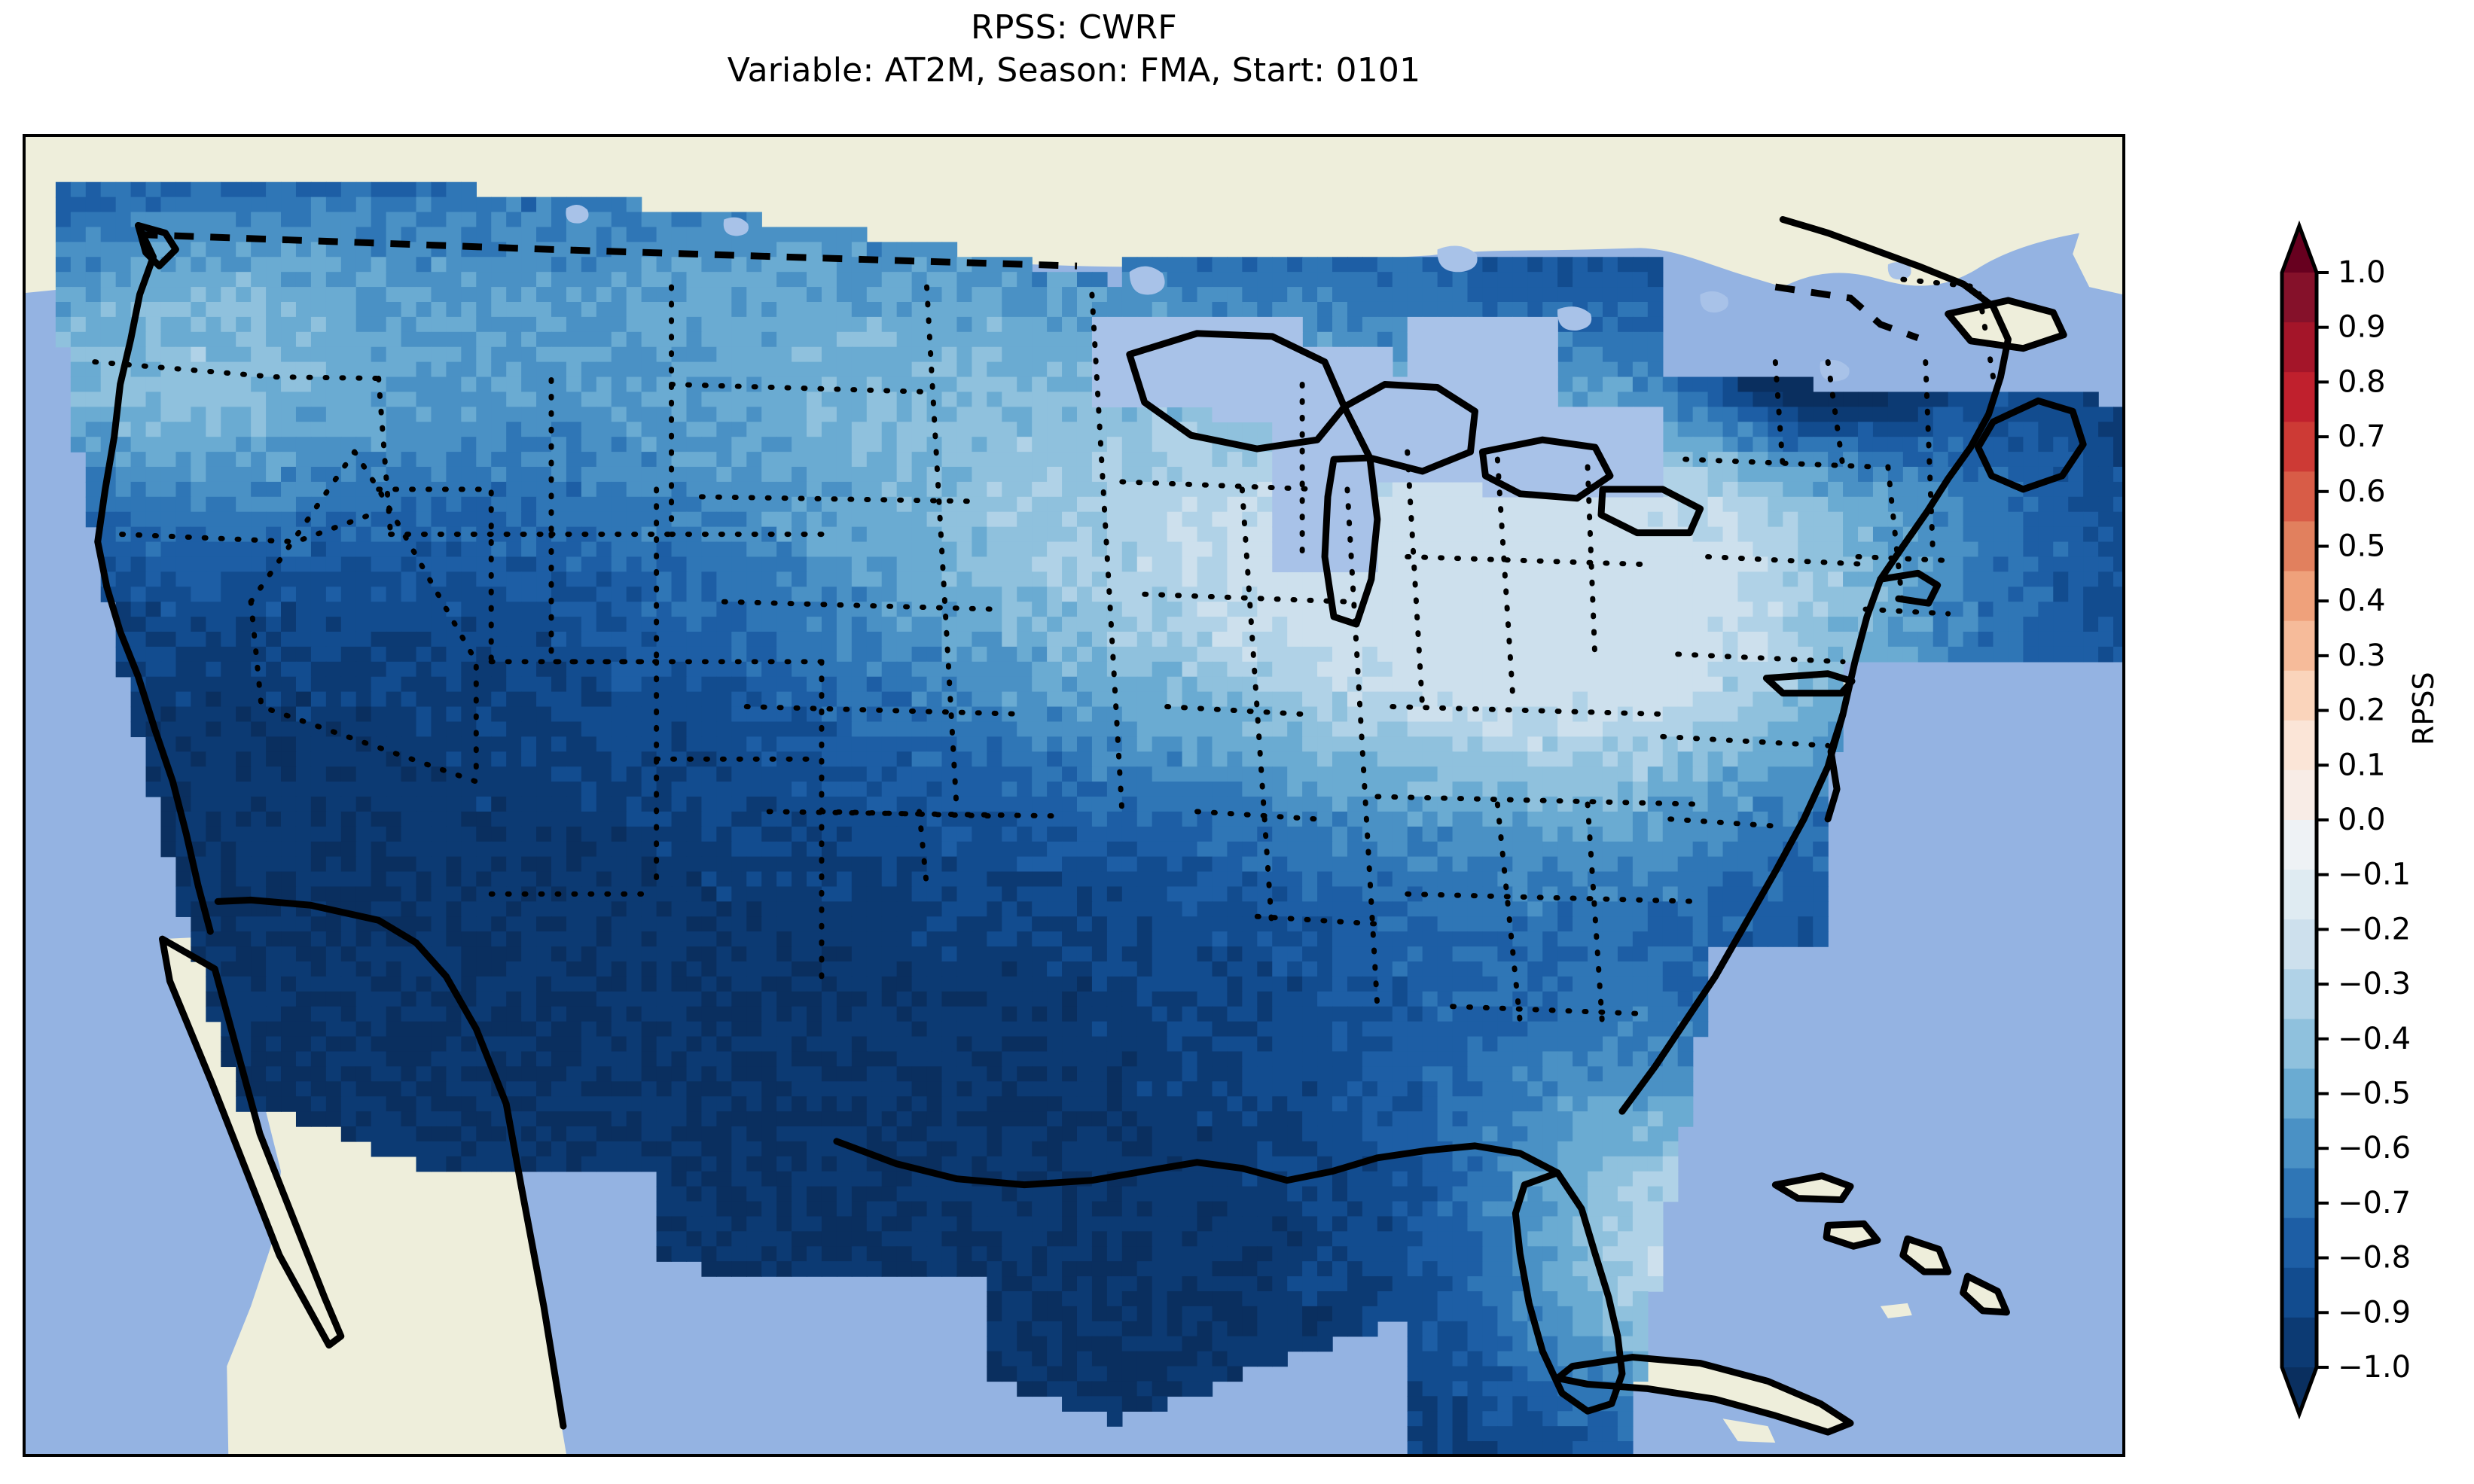 The width and height of the screenshot is (2474, 1484). What do you see at coordinates (252, 1141) in the screenshot?
I see `land-baja` at bounding box center [252, 1141].